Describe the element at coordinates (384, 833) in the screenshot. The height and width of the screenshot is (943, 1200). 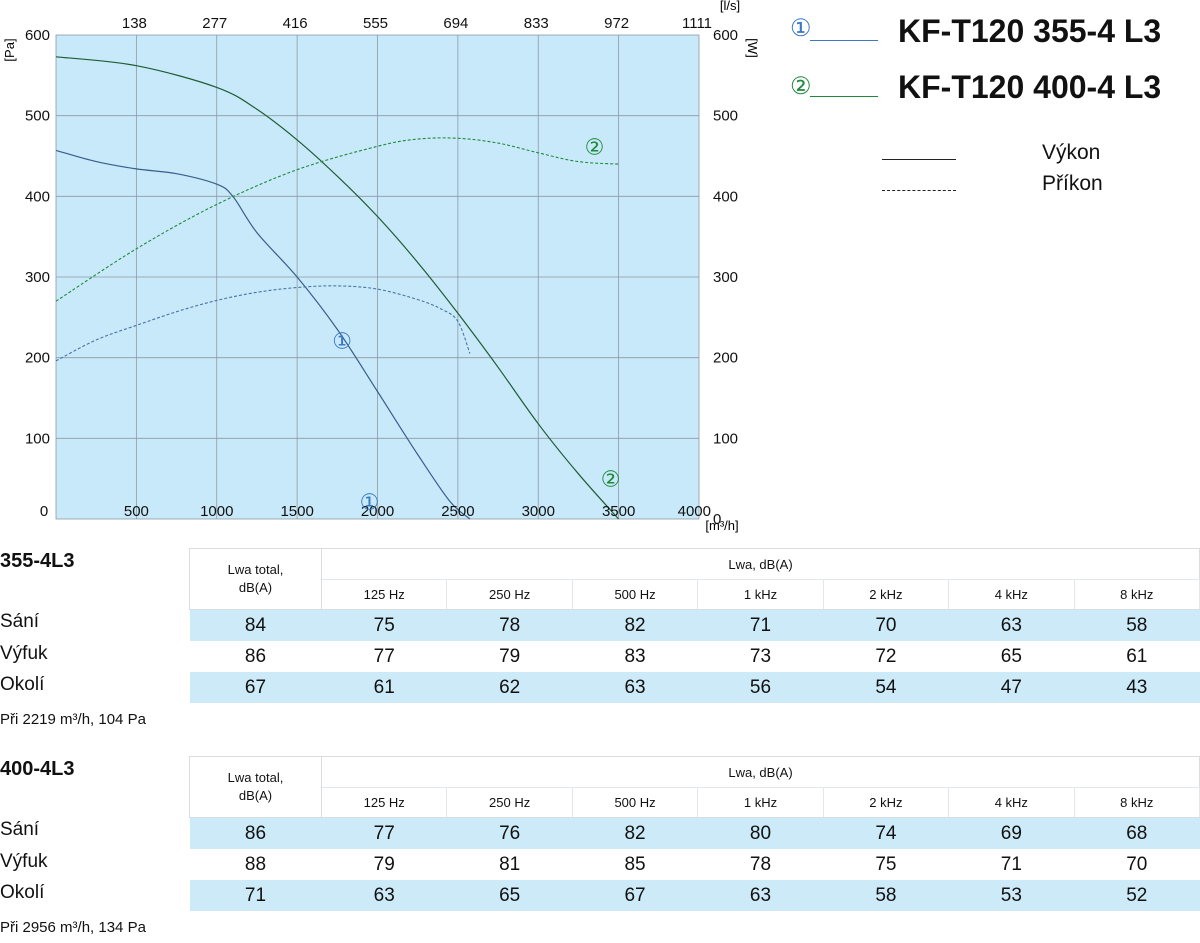
I see `cell-value: 77` at that location.